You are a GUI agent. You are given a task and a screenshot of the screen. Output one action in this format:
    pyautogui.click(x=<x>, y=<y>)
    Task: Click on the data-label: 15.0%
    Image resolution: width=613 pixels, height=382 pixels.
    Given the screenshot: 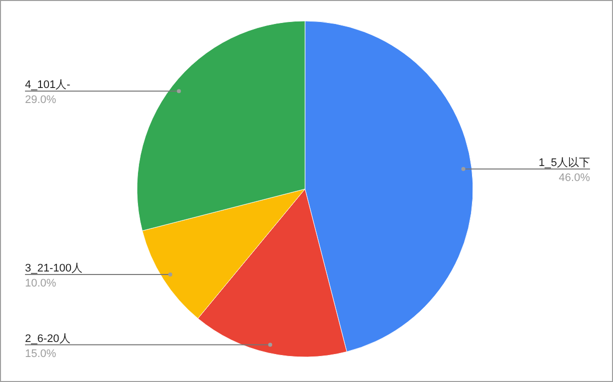 What is the action you would take?
    pyautogui.click(x=40, y=354)
    